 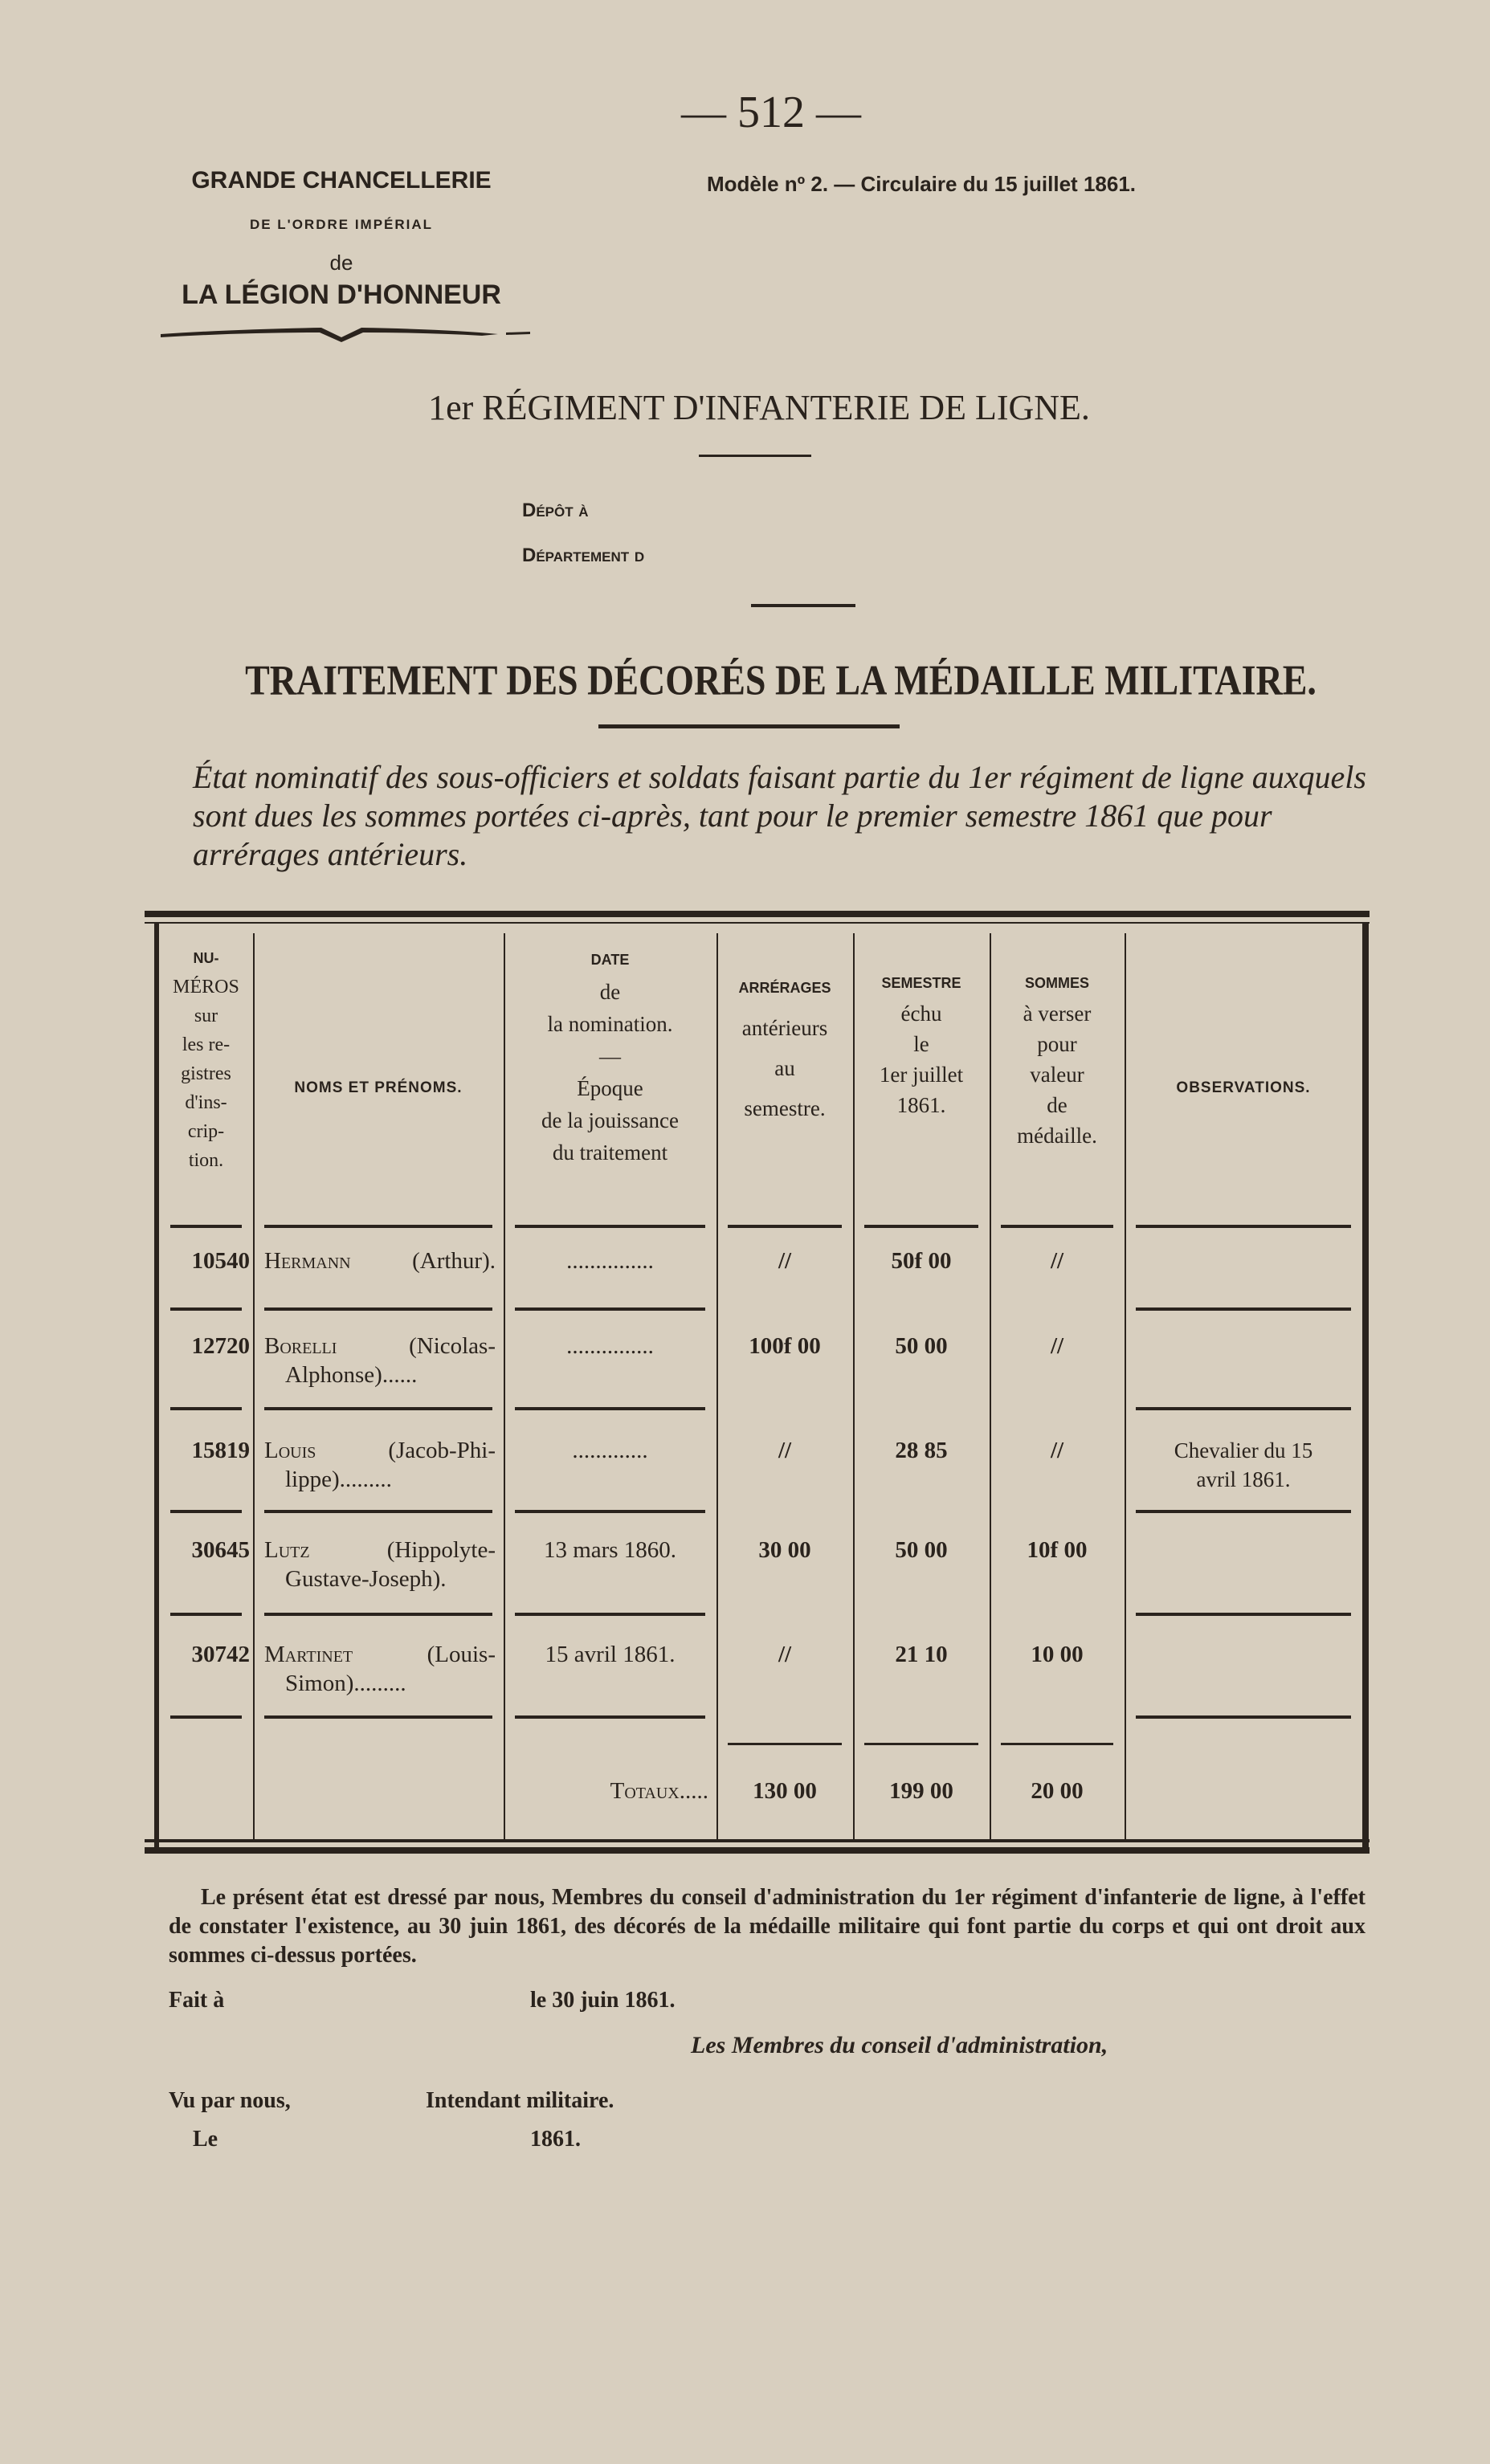 What do you see at coordinates (610, 1654) in the screenshot?
I see `row-date: 15 avril 1861.` at bounding box center [610, 1654].